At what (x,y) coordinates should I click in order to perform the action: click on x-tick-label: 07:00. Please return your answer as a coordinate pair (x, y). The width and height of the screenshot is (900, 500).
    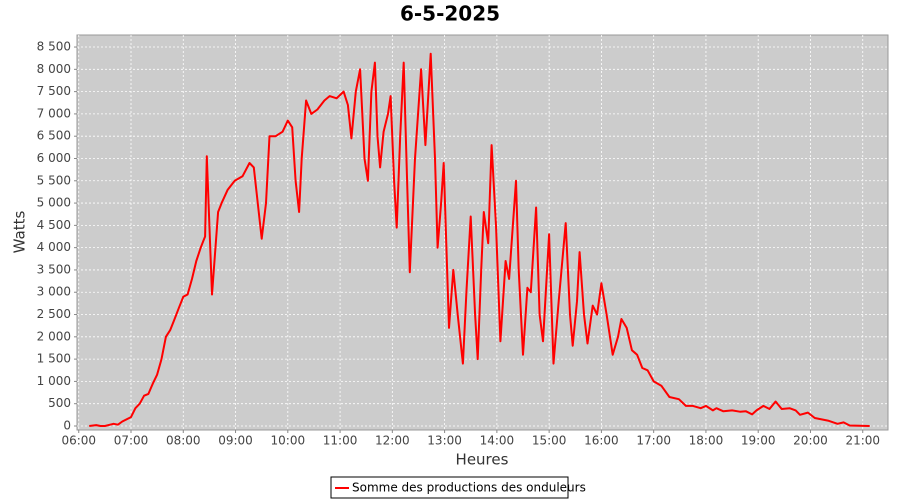
    Looking at the image, I should click on (131, 441).